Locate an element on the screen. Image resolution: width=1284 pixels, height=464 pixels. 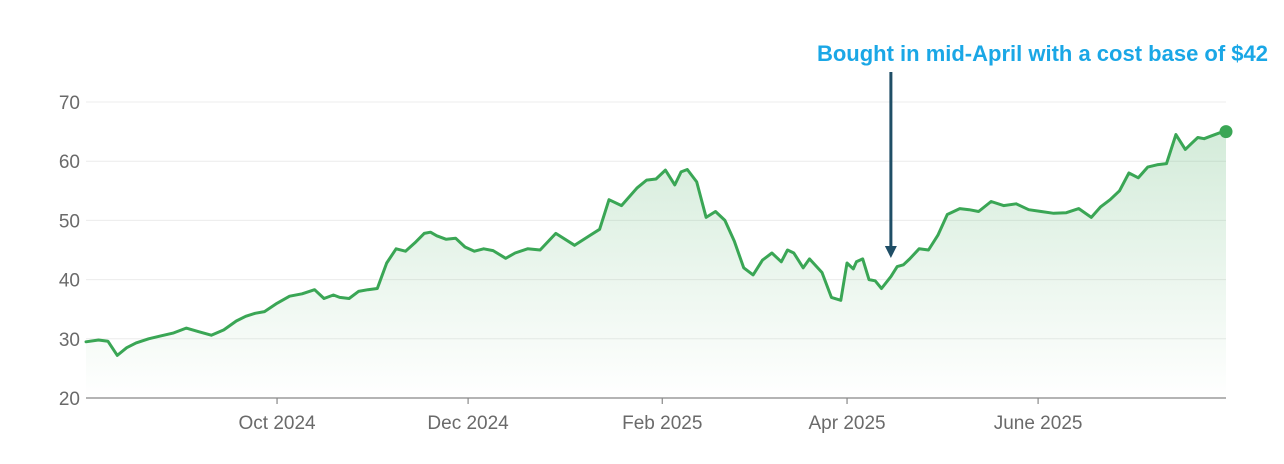
y-tick-label: 50 is located at coordinates (69, 221).